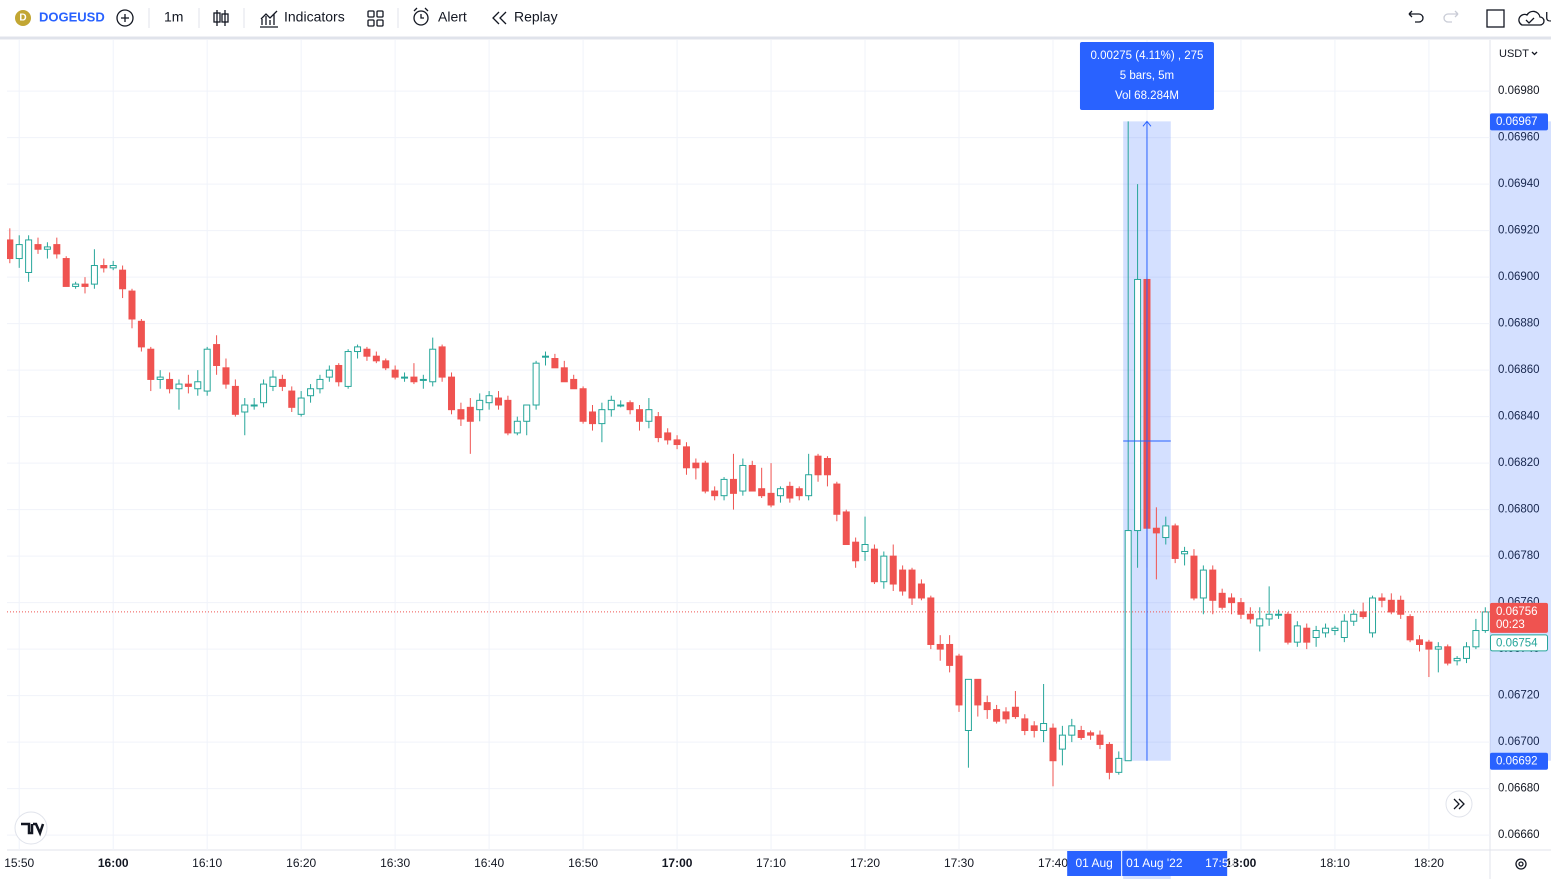 The image size is (1551, 879). What do you see at coordinates (23, 18) in the screenshot?
I see `coin-icon` at bounding box center [23, 18].